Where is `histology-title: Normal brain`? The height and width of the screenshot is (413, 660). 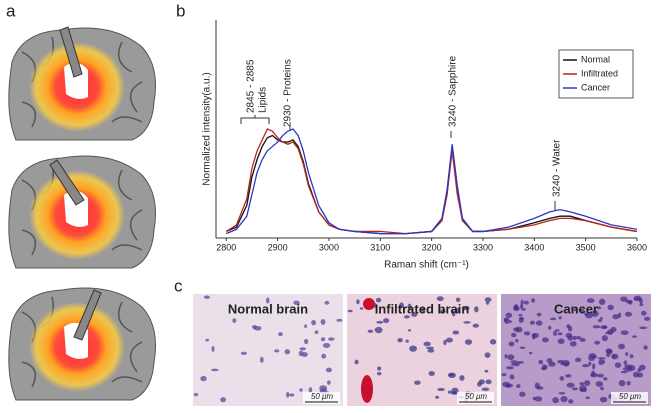
histology-title: Normal brain is located at coordinates (268, 308).